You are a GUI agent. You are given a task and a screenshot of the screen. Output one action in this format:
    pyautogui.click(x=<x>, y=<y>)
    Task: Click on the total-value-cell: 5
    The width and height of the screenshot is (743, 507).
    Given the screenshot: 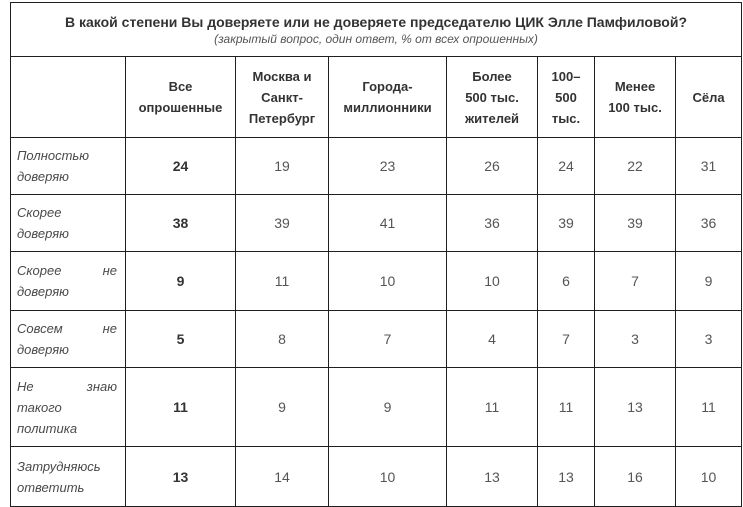 What is the action you would take?
    pyautogui.click(x=180, y=339)
    